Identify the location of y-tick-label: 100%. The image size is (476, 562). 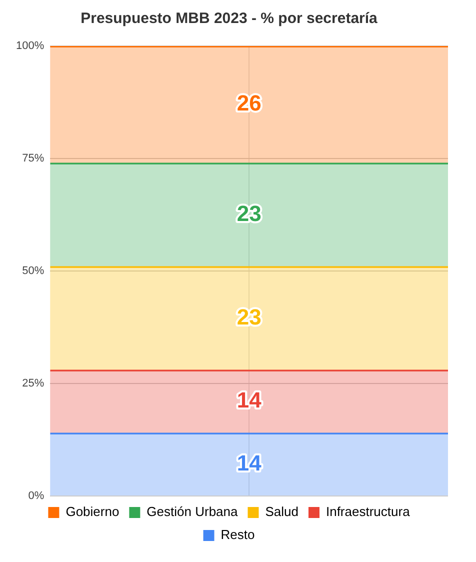
(30, 46).